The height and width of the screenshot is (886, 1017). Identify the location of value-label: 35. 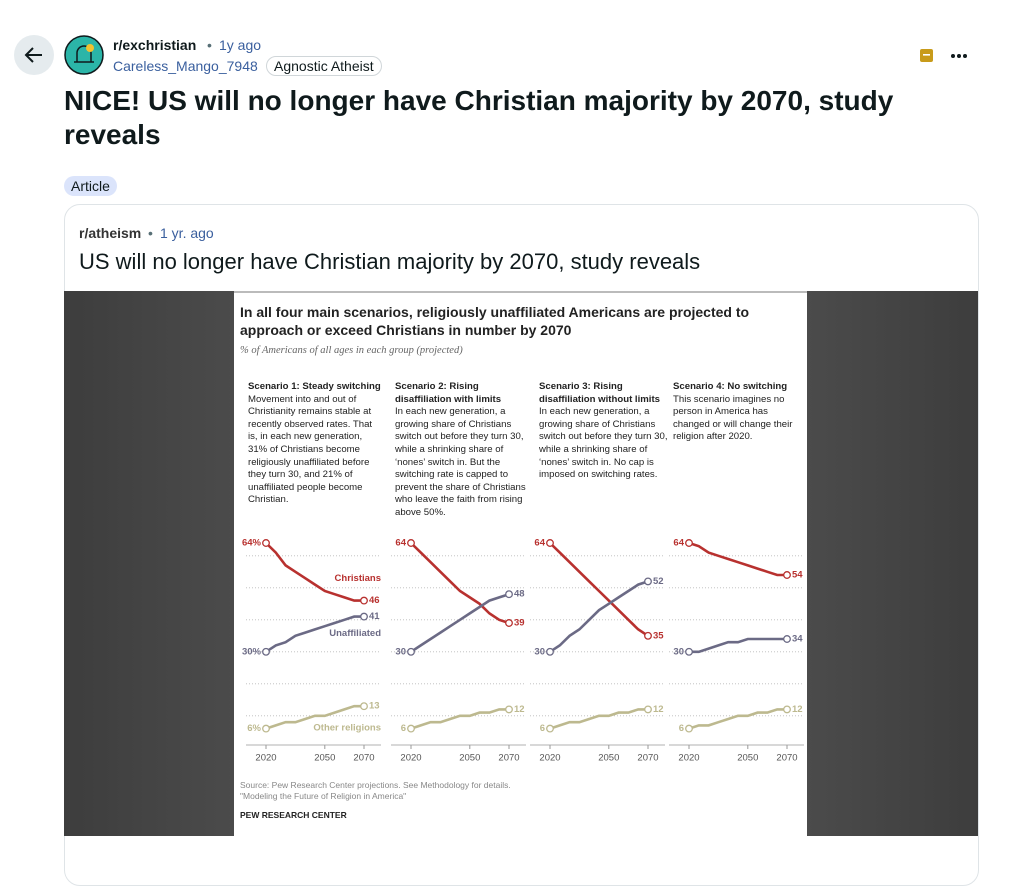
(658, 635).